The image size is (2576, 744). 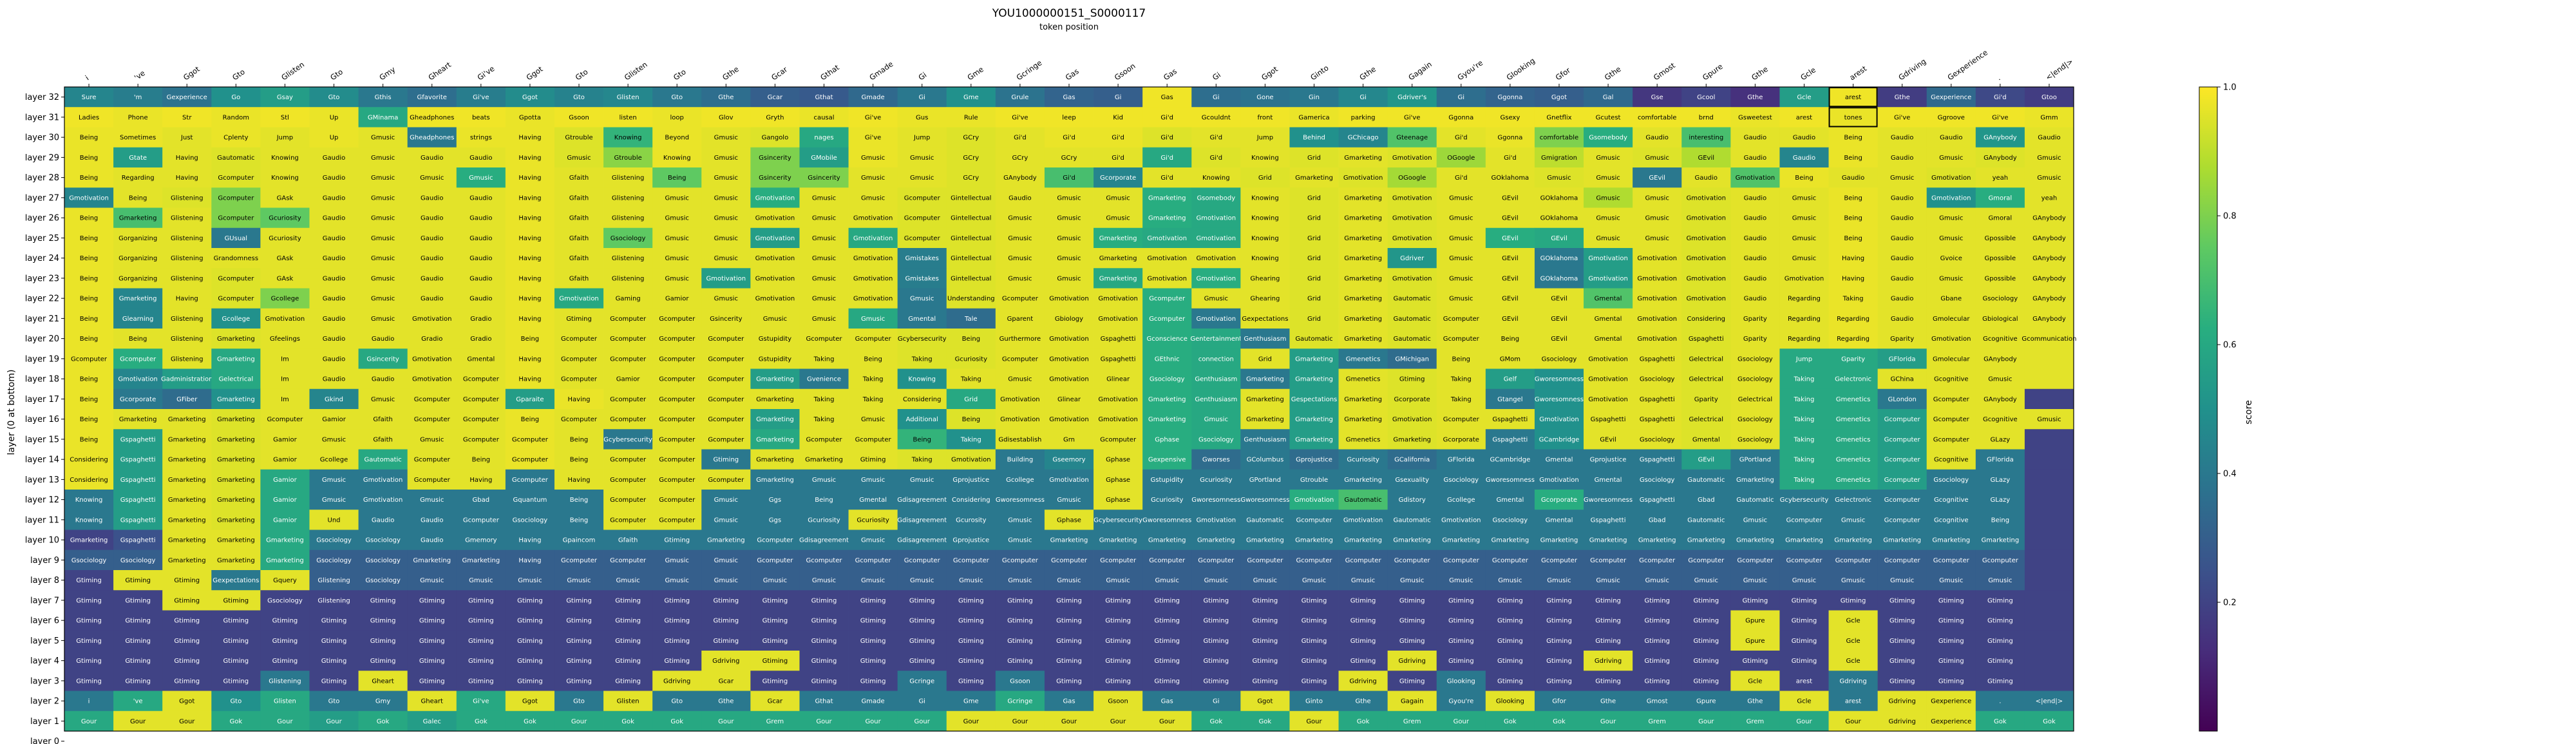 I want to click on cell-label: Gi've, so click(x=1902, y=117).